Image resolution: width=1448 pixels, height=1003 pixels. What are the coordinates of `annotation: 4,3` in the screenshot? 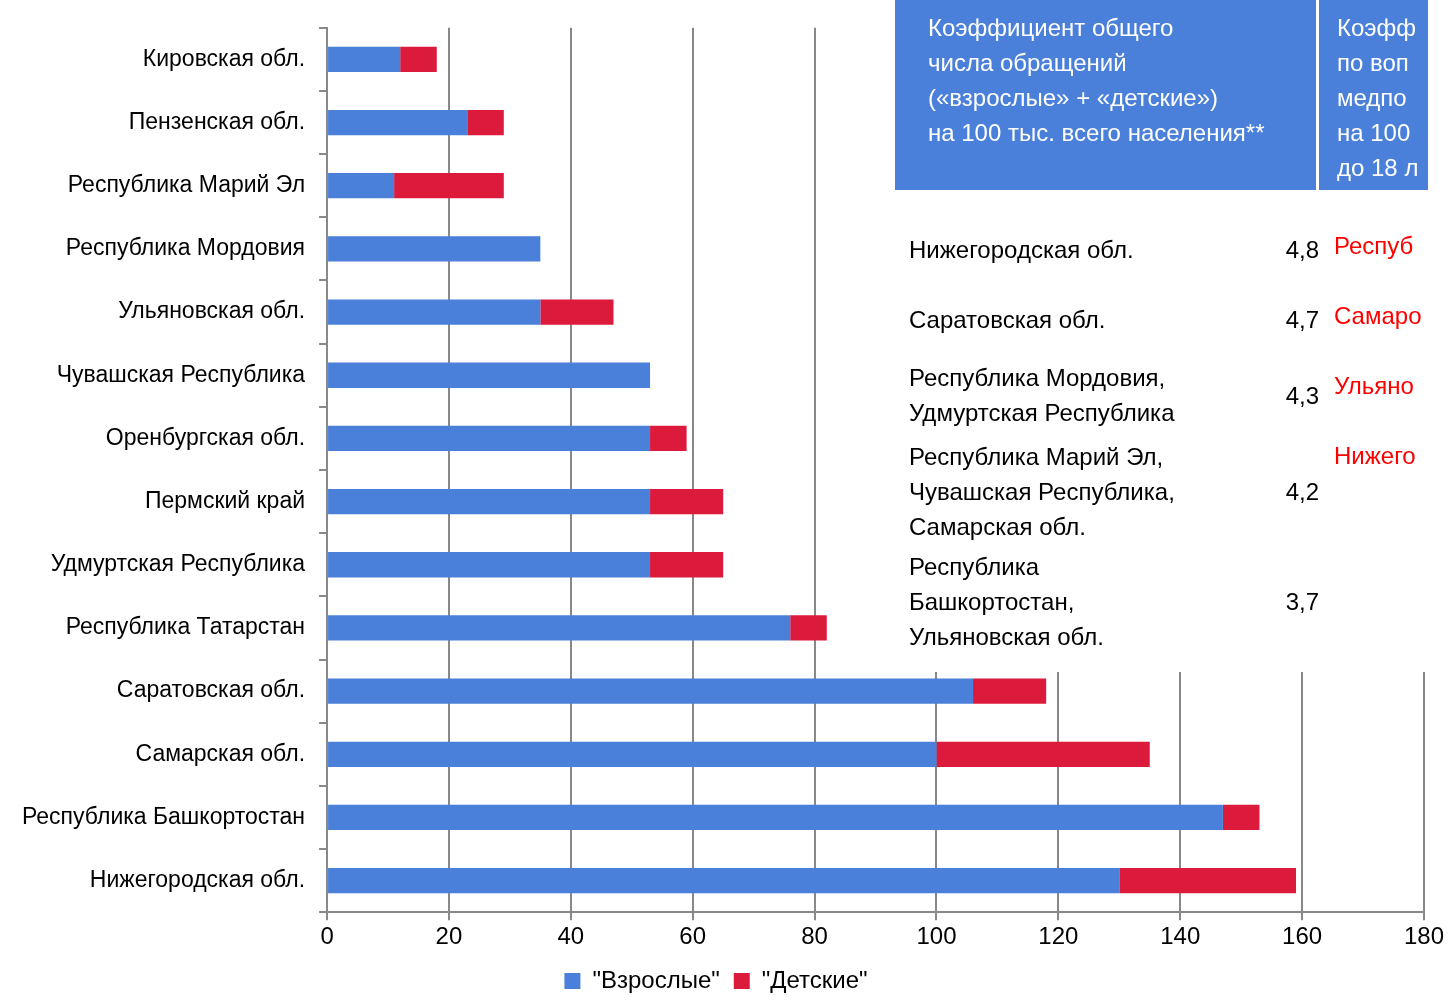 It's located at (1301, 395).